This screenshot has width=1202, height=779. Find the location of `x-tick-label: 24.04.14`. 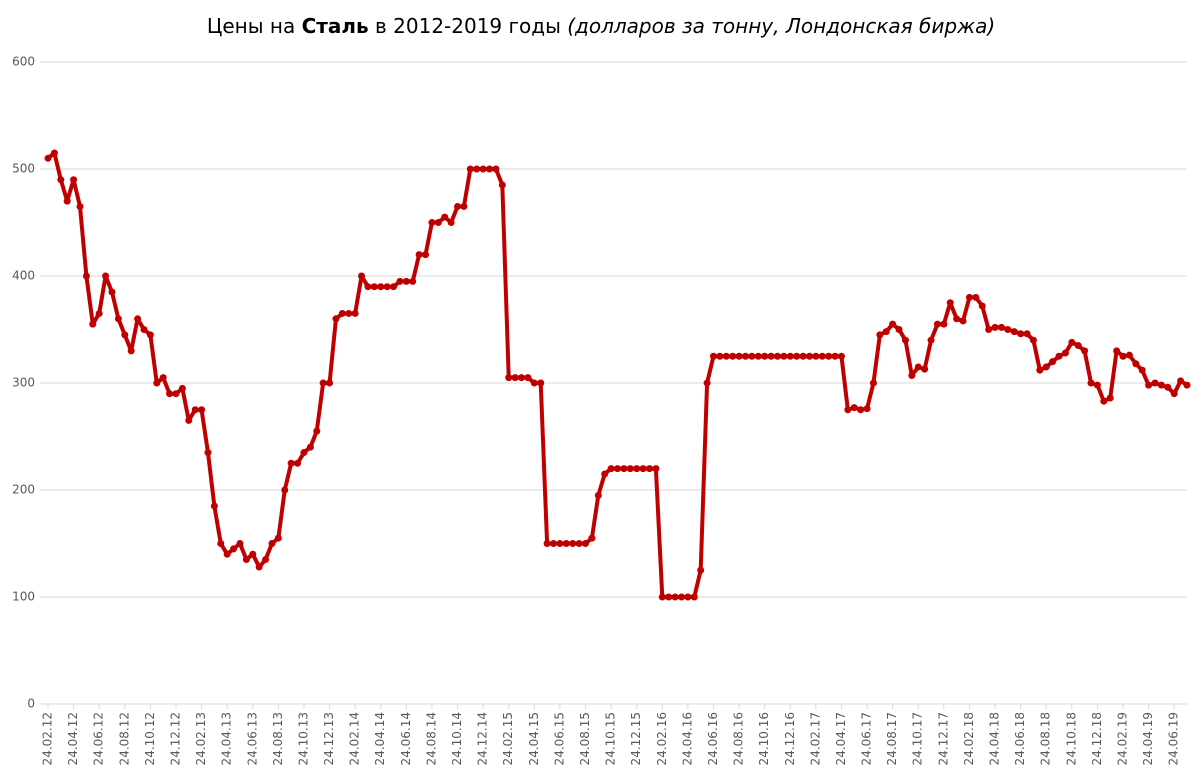

x-tick-label: 24.04.14 is located at coordinates (380, 738).